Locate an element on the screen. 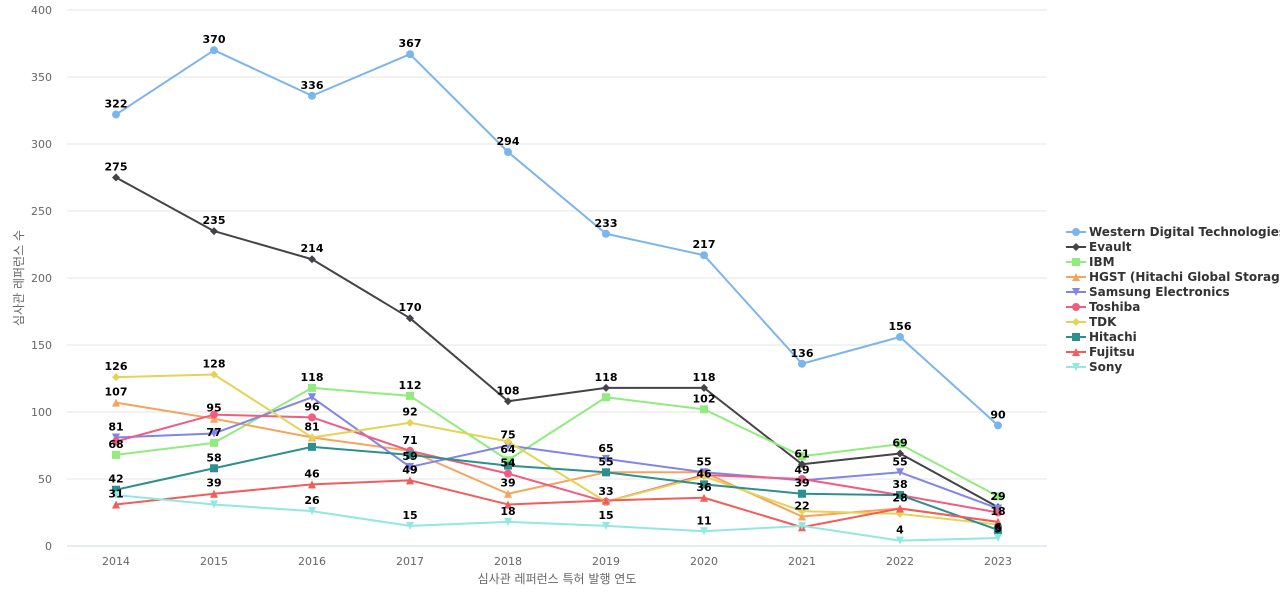 Image resolution: width=1280 pixels, height=600 pixels. data-label: 64 is located at coordinates (508, 449).